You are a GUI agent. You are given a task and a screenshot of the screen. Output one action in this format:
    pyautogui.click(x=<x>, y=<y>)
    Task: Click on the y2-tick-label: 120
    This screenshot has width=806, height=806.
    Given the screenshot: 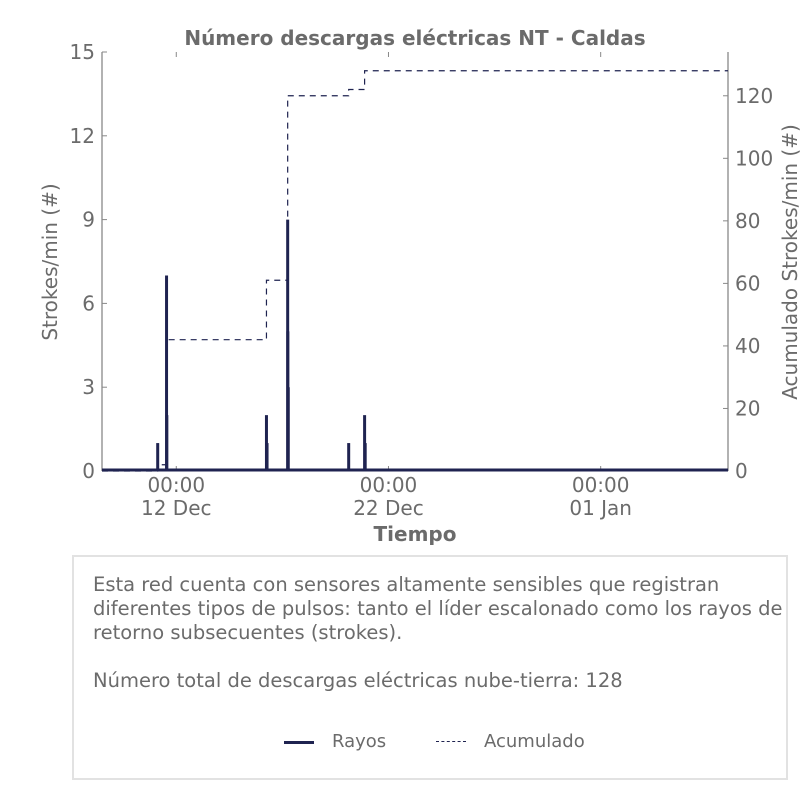 What is the action you would take?
    pyautogui.click(x=754, y=96)
    